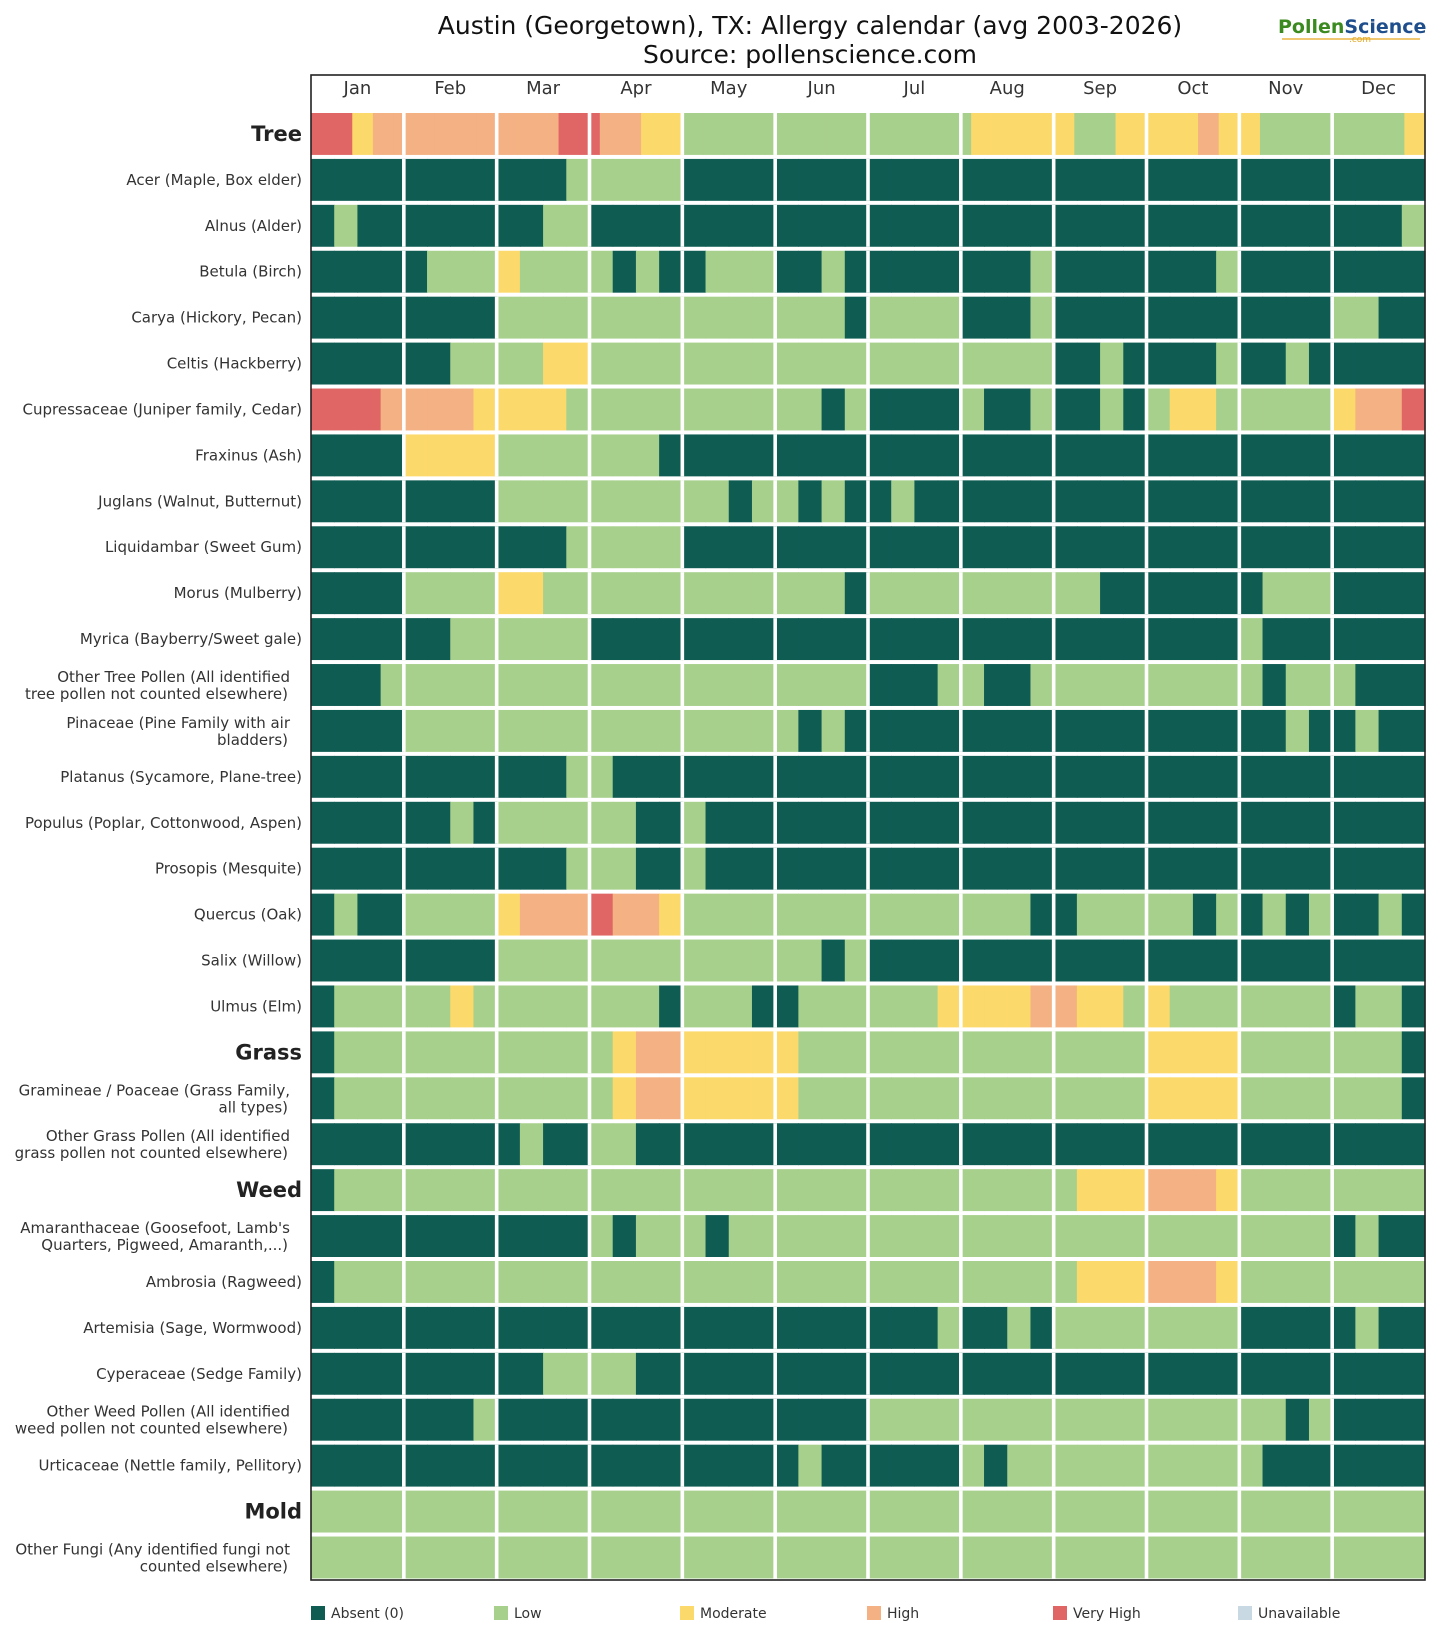 The height and width of the screenshot is (1646, 1449). I want to click on row-label-line: Gramineae / Poaceae (Grass Family,, so click(154, 1090).